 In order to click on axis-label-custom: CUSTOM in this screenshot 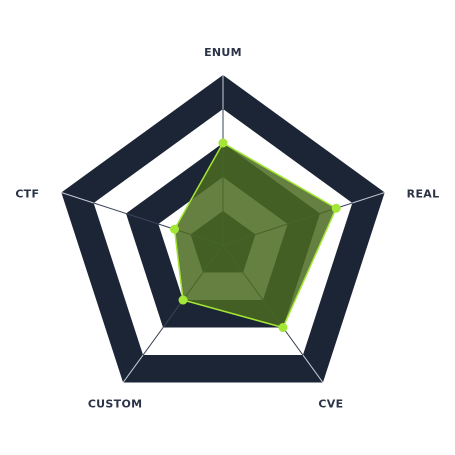, I will do `click(115, 404)`.